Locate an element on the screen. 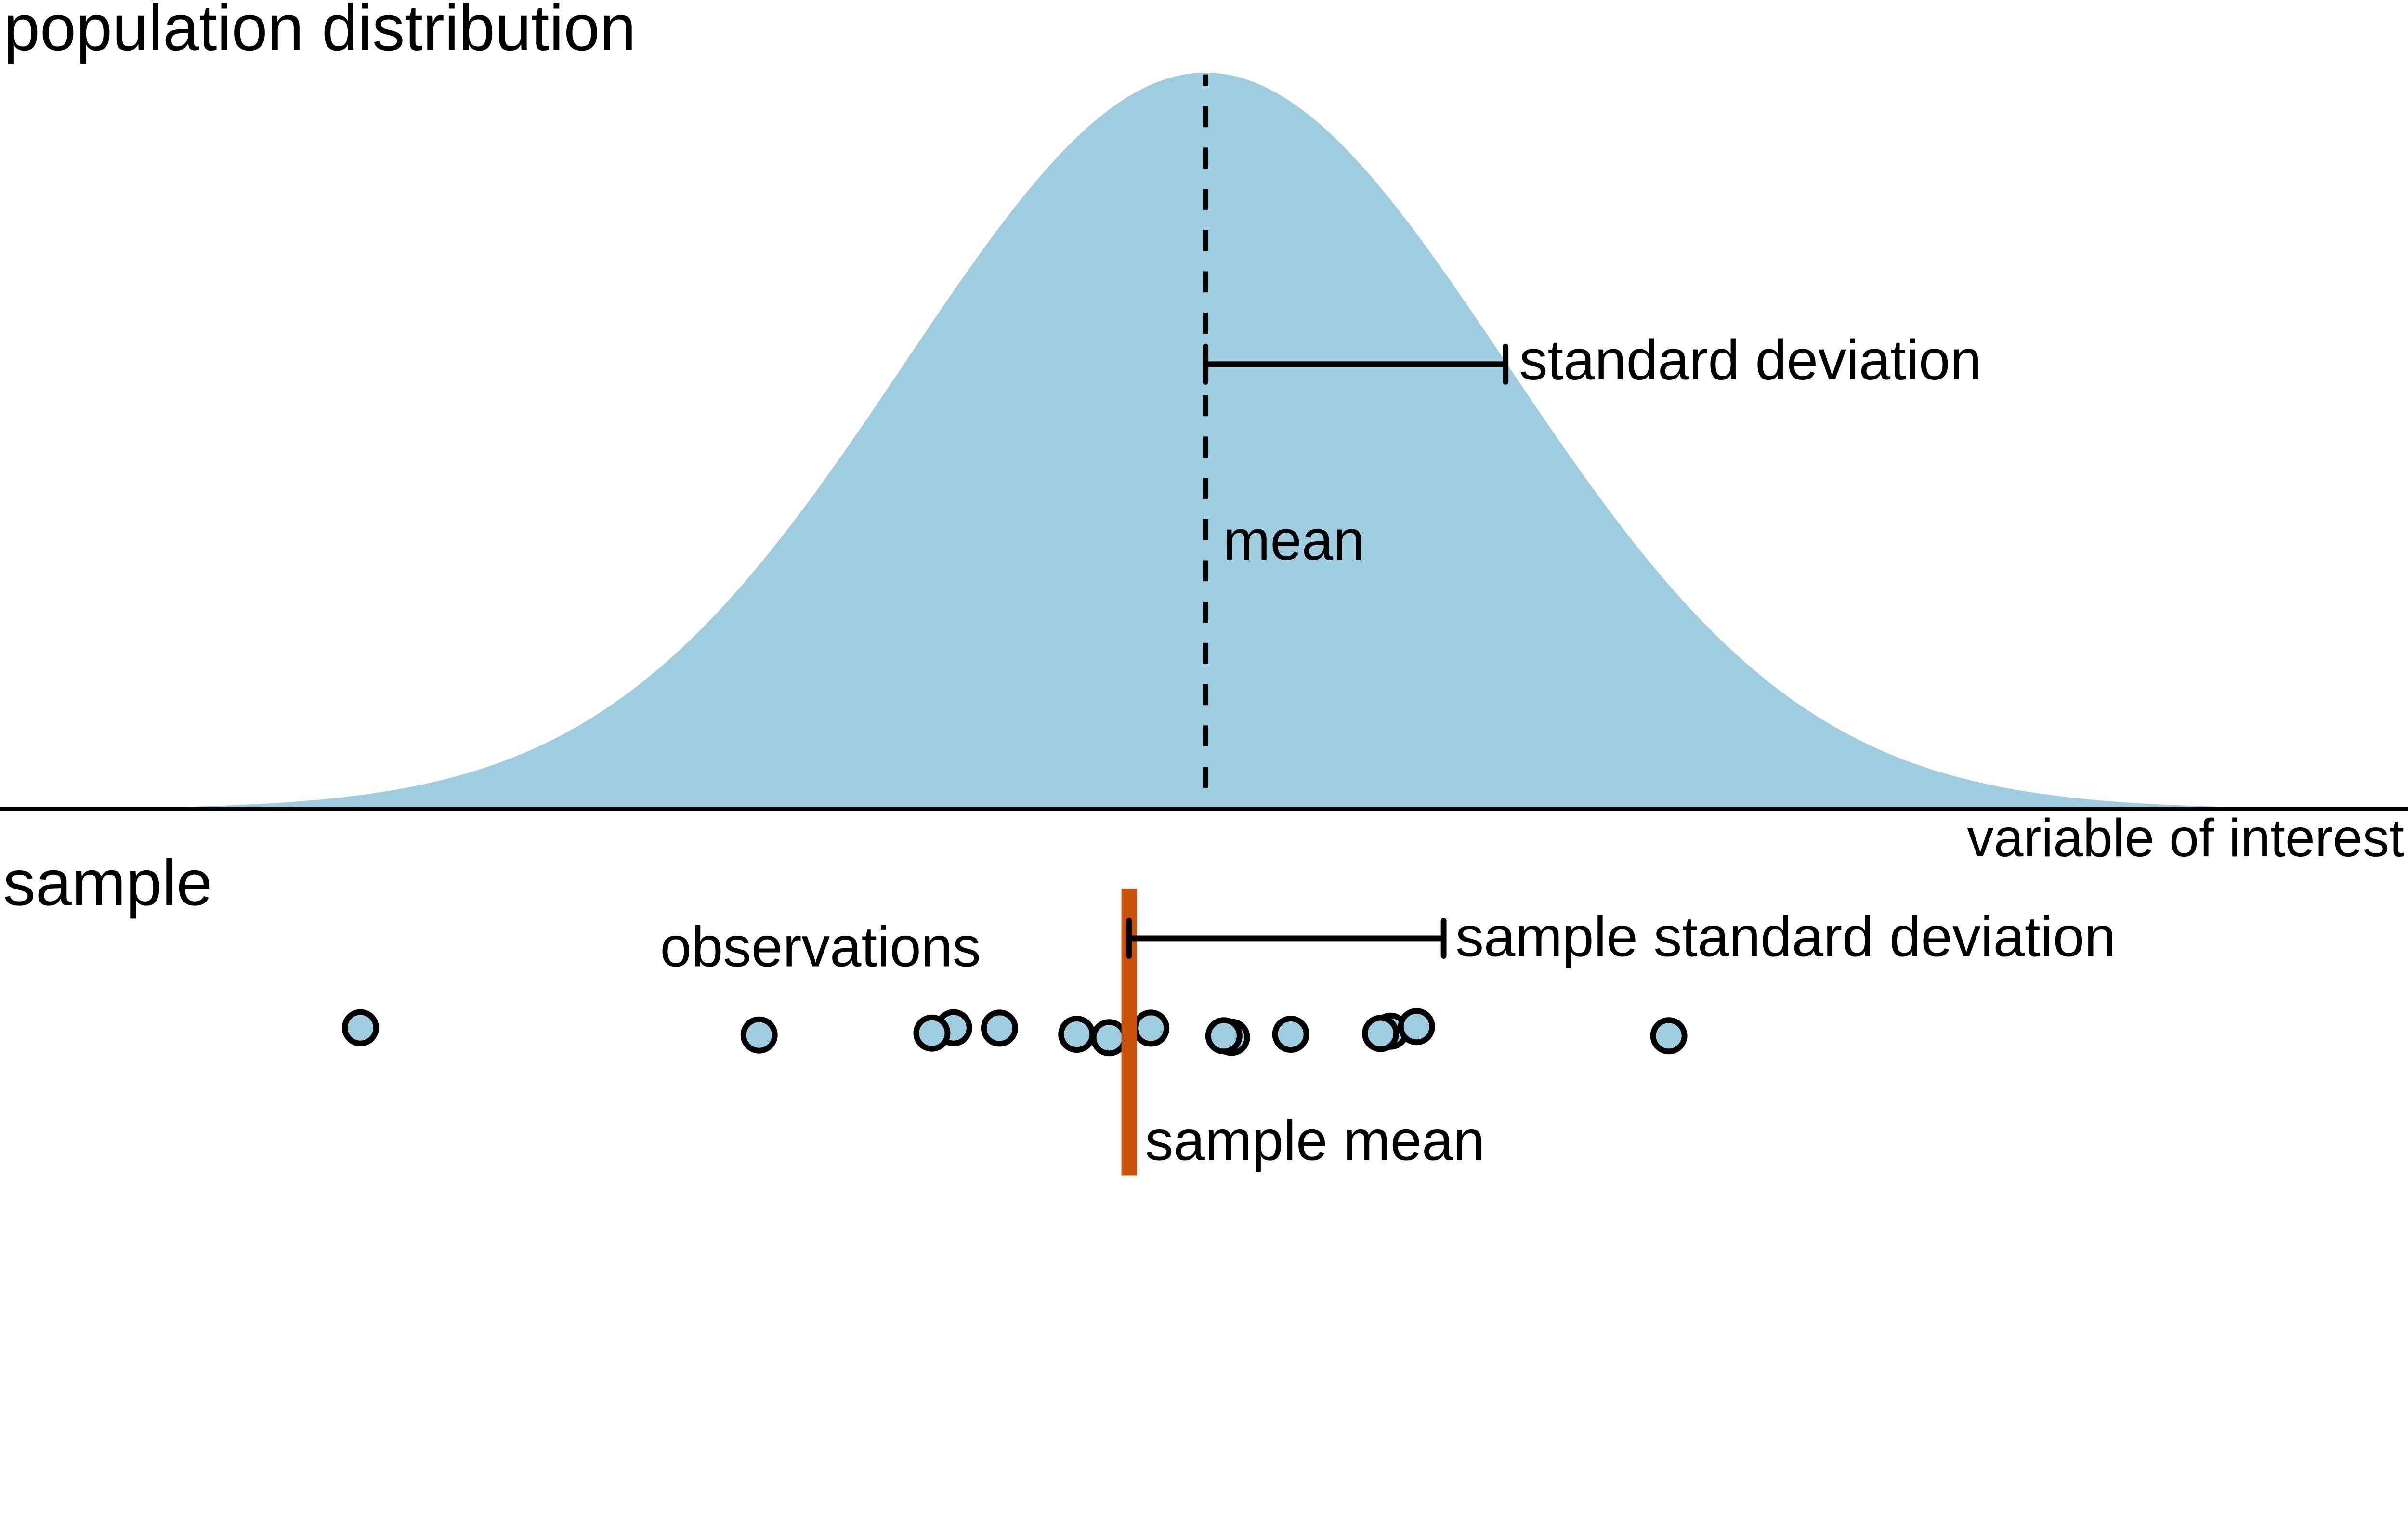  observation-dots is located at coordinates (1014, 1032).